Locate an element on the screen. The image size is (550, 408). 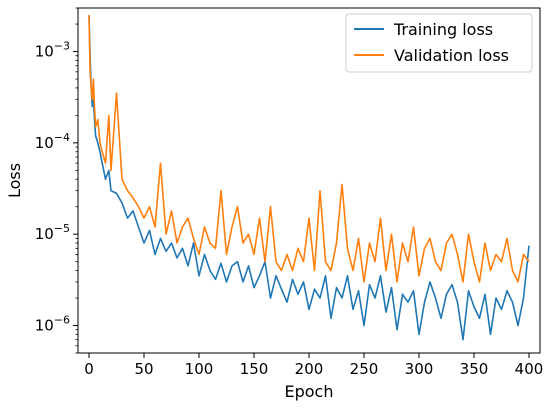
y-tick-label: 10⁻⁴ is located at coordinates (52, 141).